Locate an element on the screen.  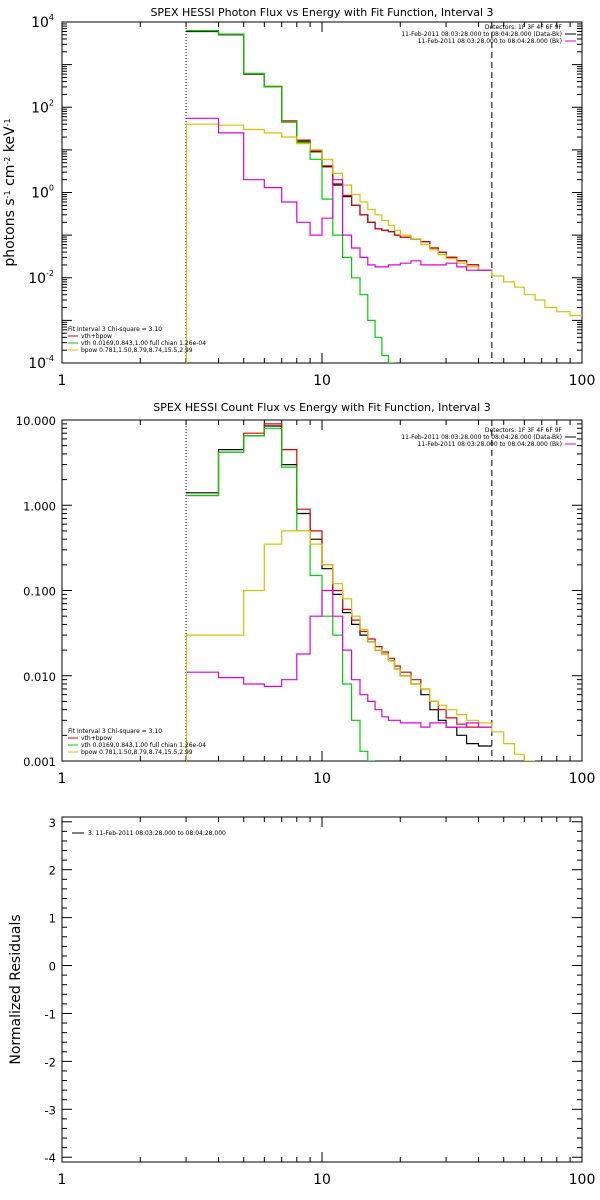
y-tick-label: 1 is located at coordinates (52, 919).